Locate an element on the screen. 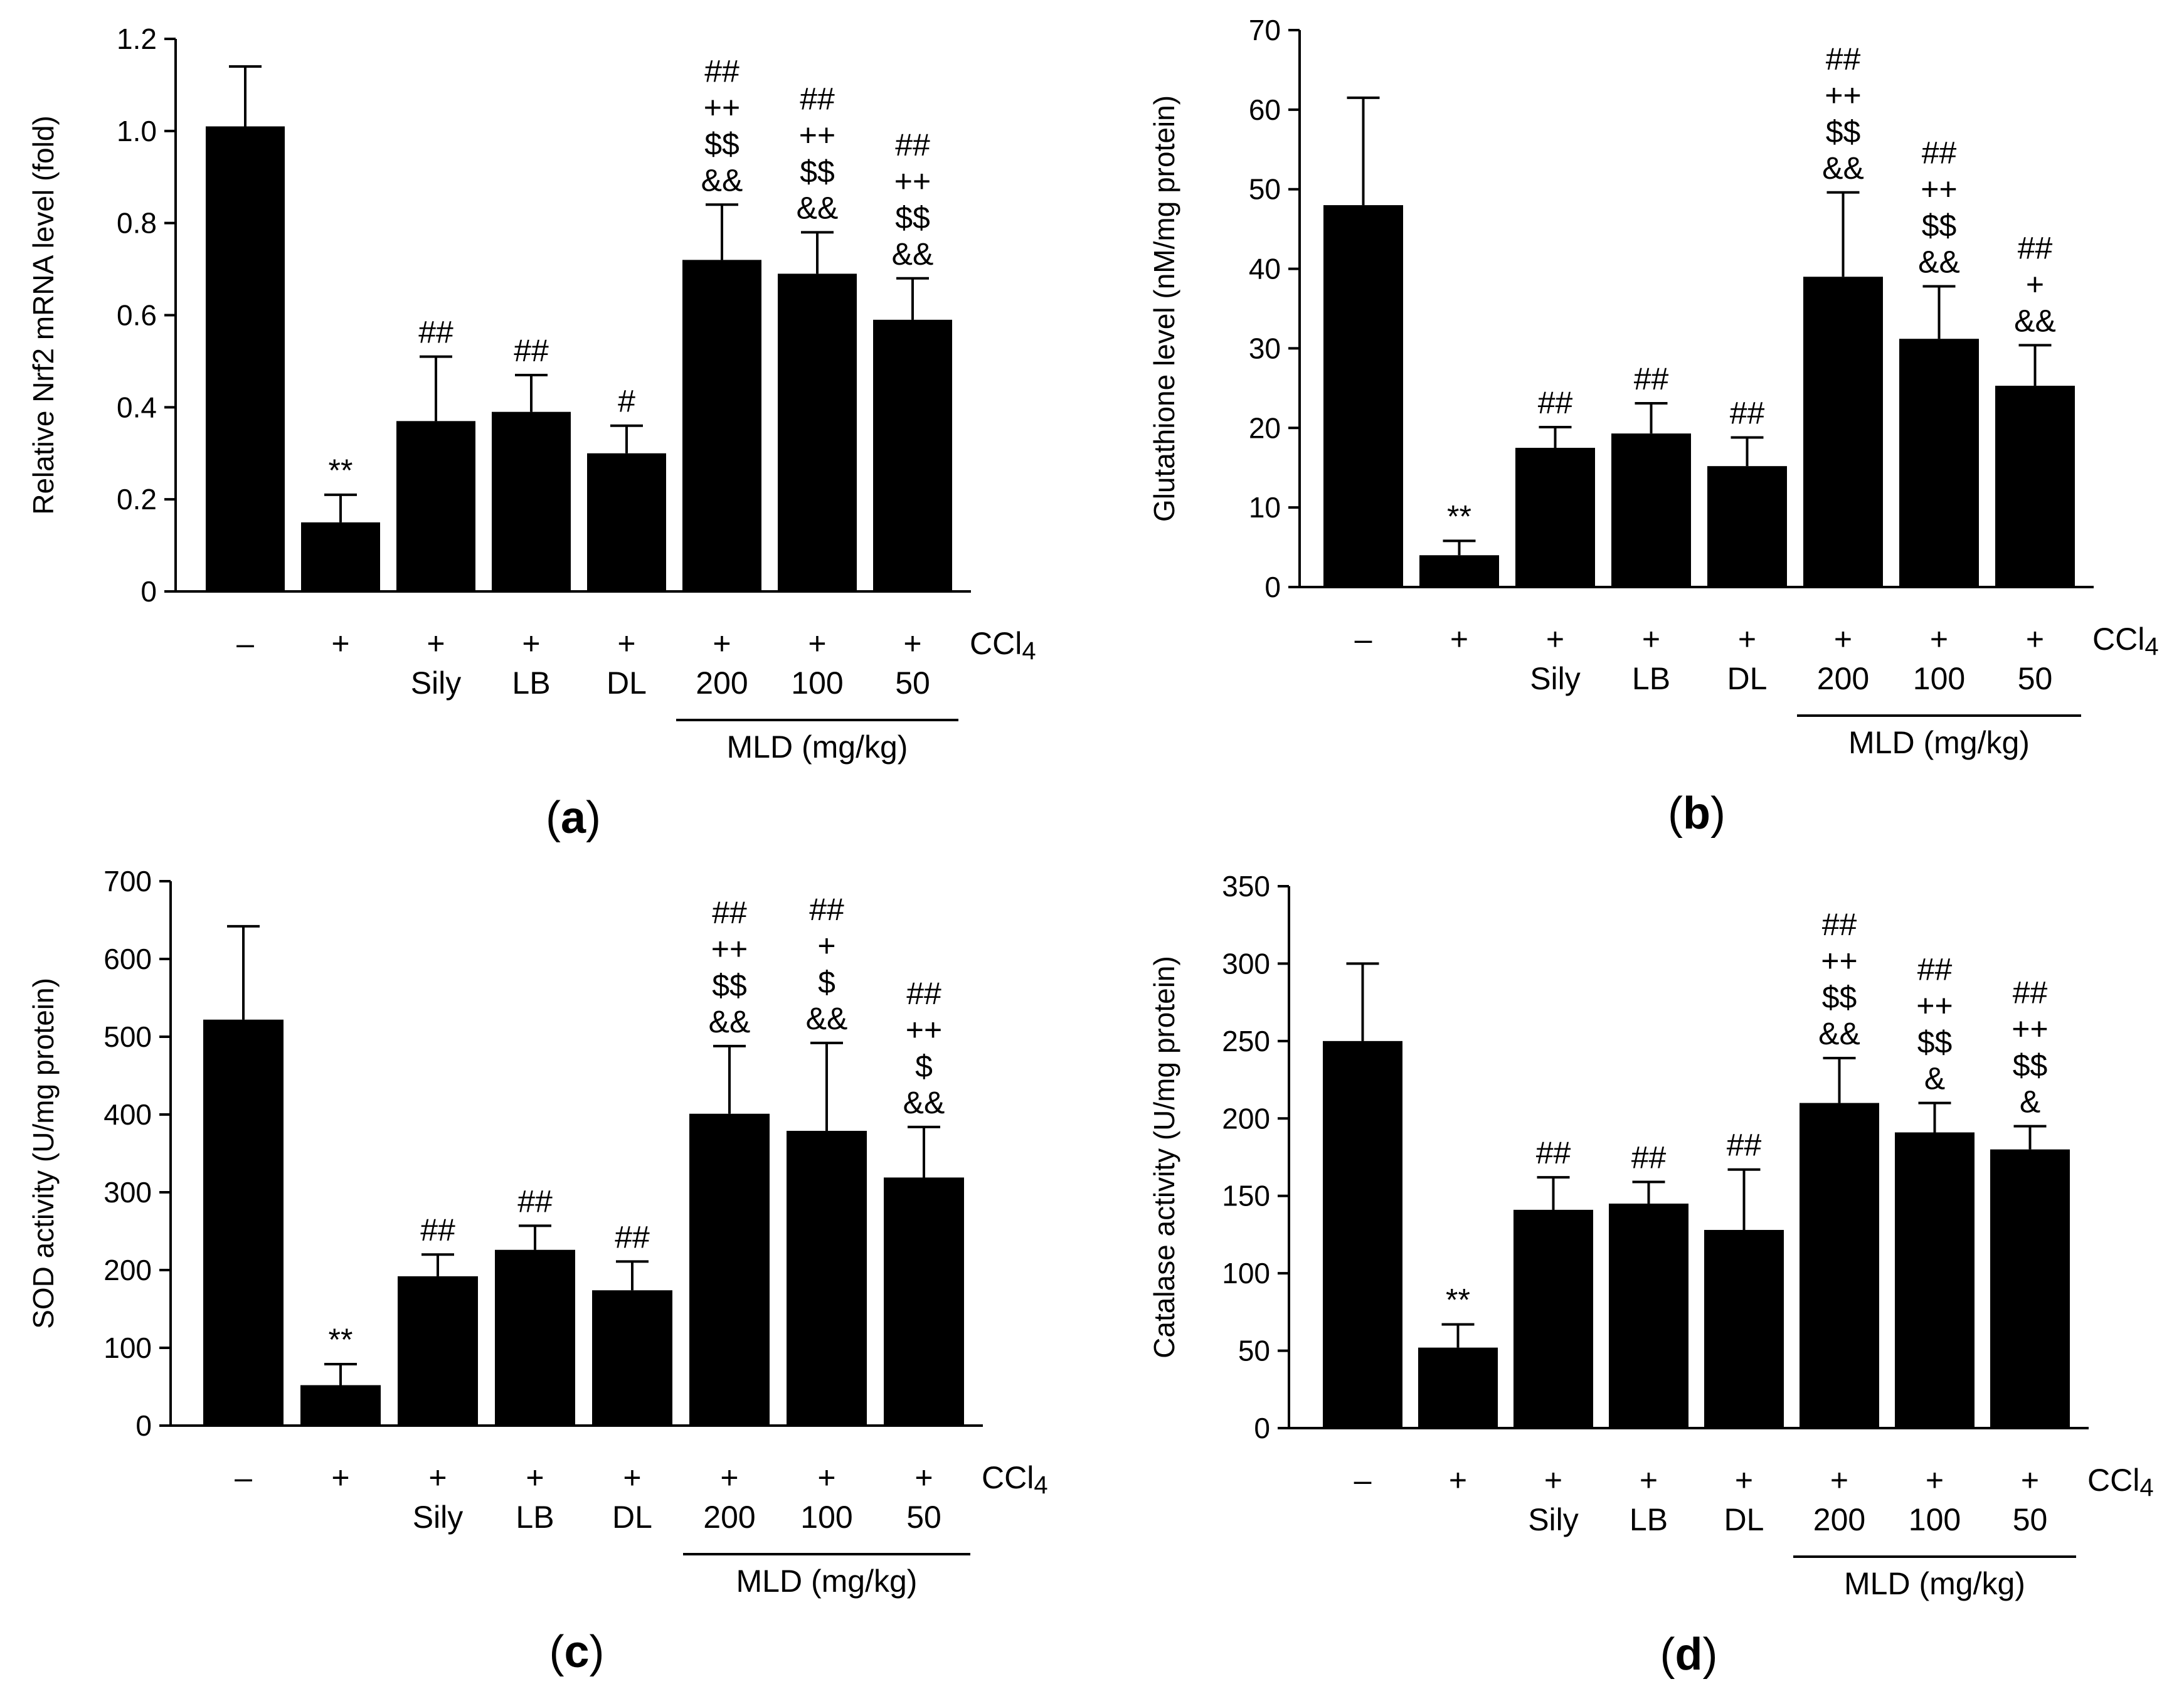  ccl4-label: CCl4 is located at coordinates (1003, 645).